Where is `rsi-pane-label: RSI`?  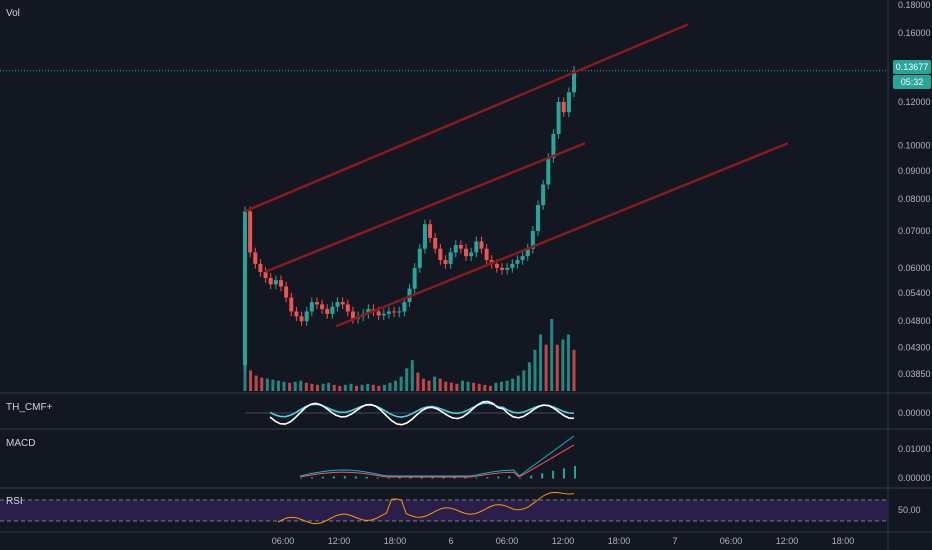
rsi-pane-label: RSI is located at coordinates (14, 501).